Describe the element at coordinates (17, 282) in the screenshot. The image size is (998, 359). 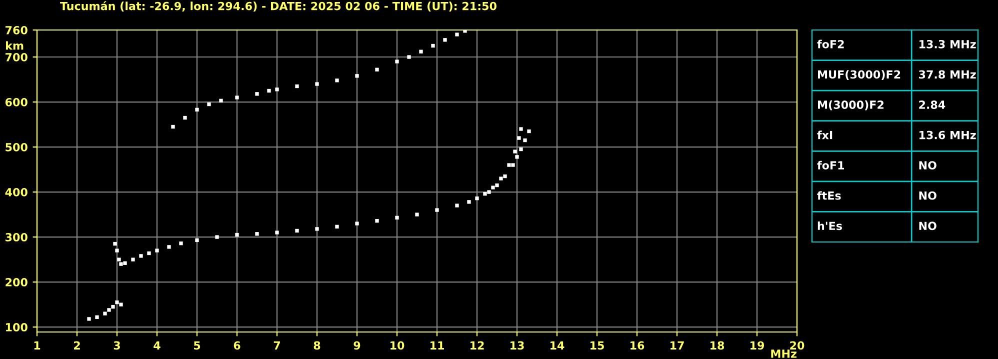
I see `y-tick-label: 200` at that location.